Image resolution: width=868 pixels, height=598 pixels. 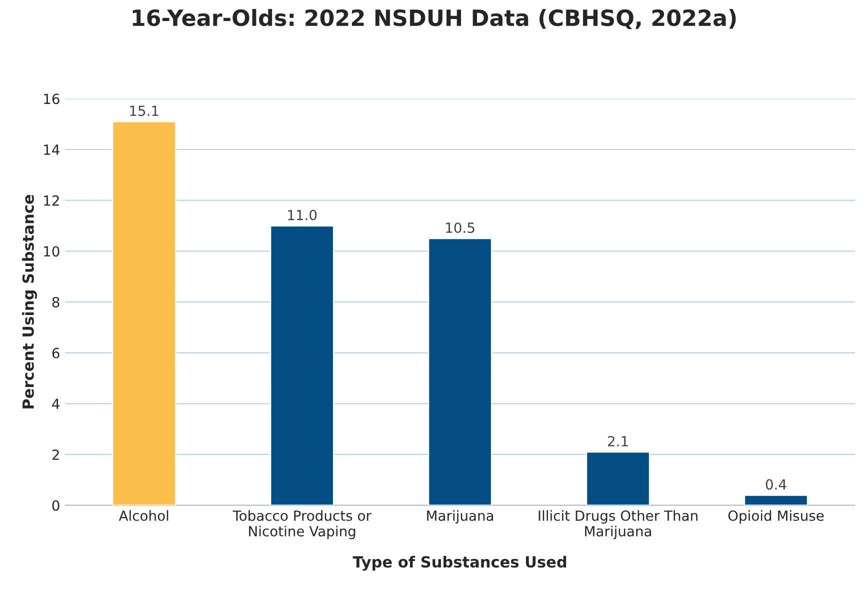 I want to click on y-tick-label: 12, so click(x=51, y=200).